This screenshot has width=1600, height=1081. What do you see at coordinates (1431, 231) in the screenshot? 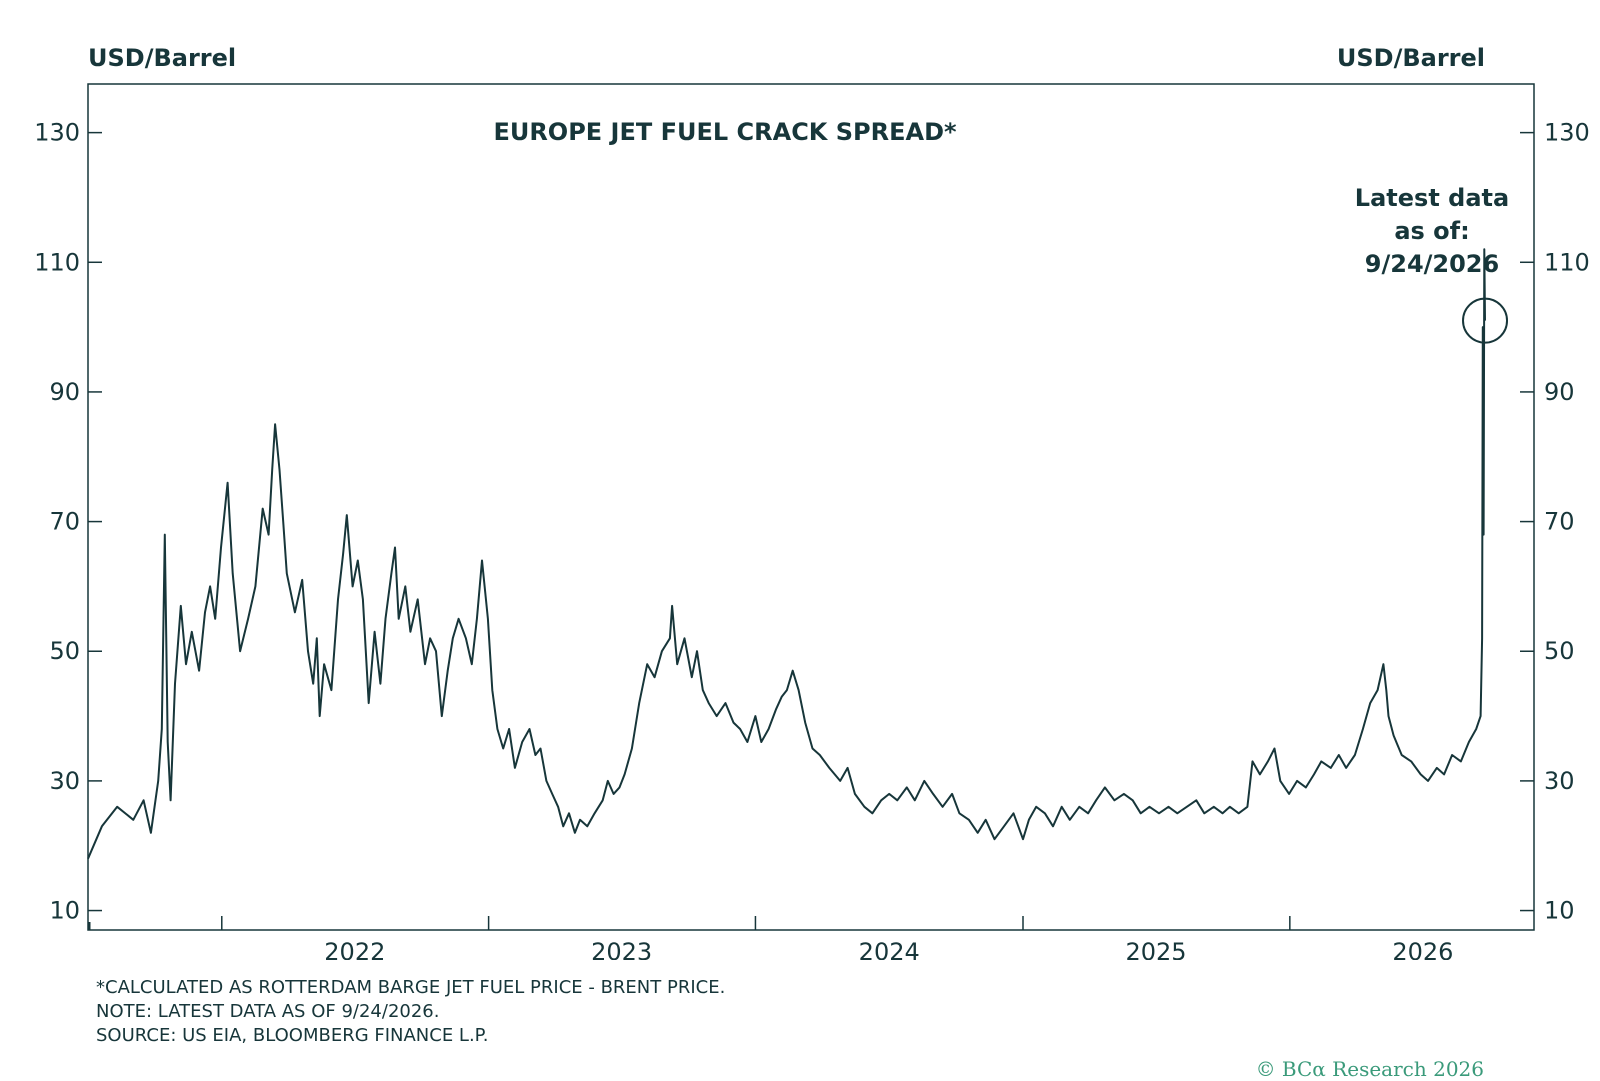
I see `annotation-line-2: as of:` at bounding box center [1431, 231].